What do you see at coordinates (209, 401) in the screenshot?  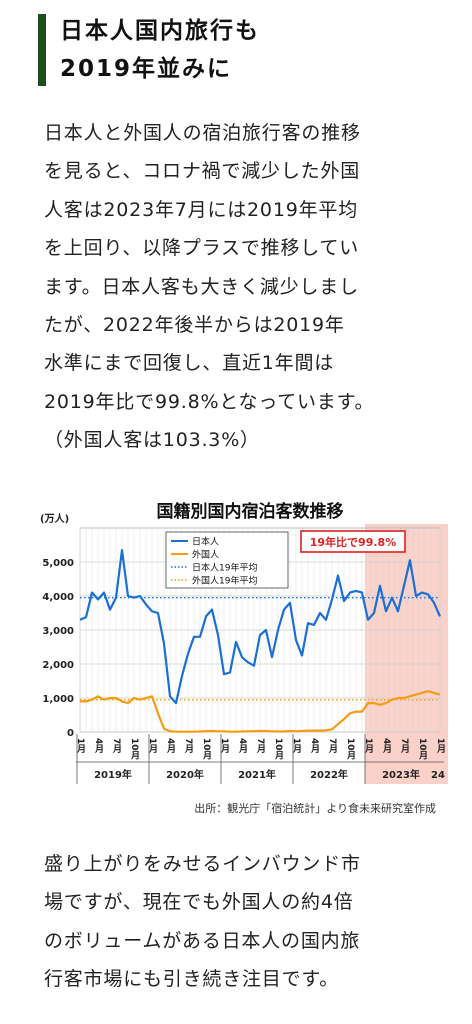 I see `intro-line-8: 2019年比で99.8%となっています。` at bounding box center [209, 401].